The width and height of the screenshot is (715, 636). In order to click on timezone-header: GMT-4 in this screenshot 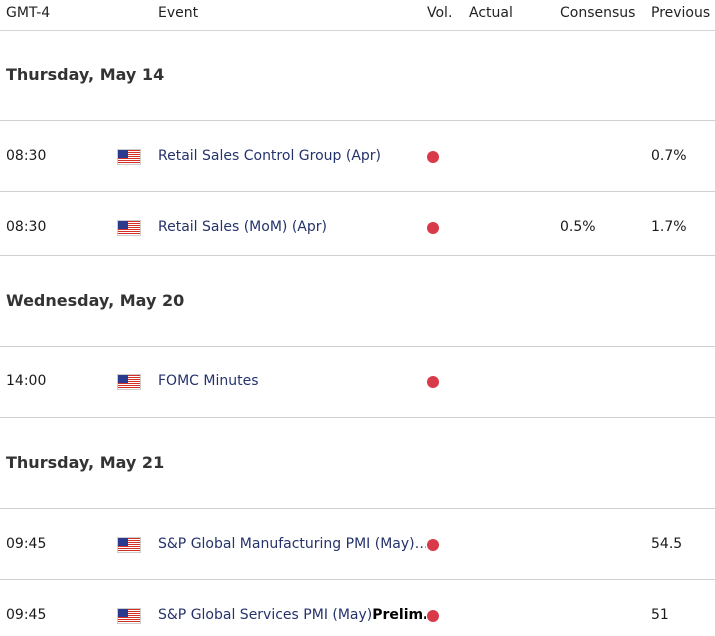, I will do `click(28, 13)`.